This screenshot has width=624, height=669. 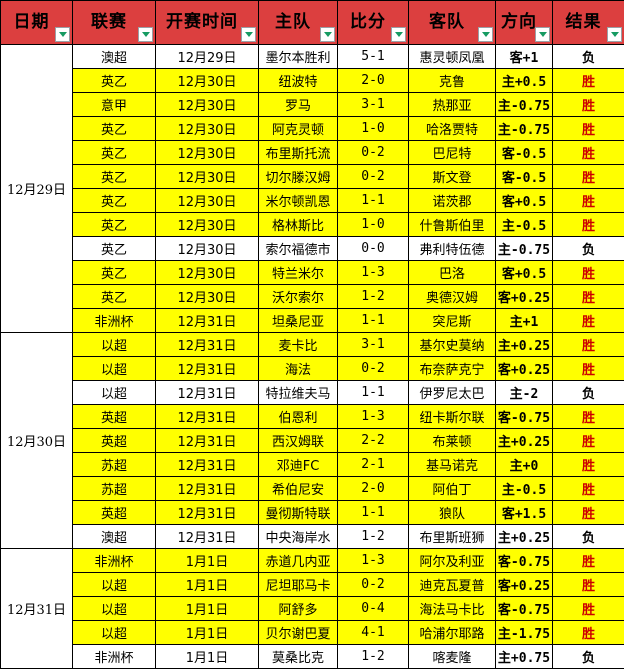 I want to click on date-group-cell: 12月29日, so click(x=37, y=189).